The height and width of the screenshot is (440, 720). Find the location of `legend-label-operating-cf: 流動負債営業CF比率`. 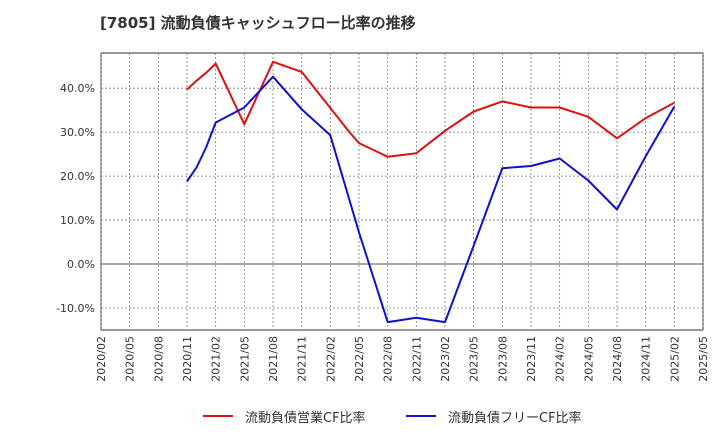

legend-label-operating-cf: 流動負債営業CF比率 is located at coordinates (305, 418).